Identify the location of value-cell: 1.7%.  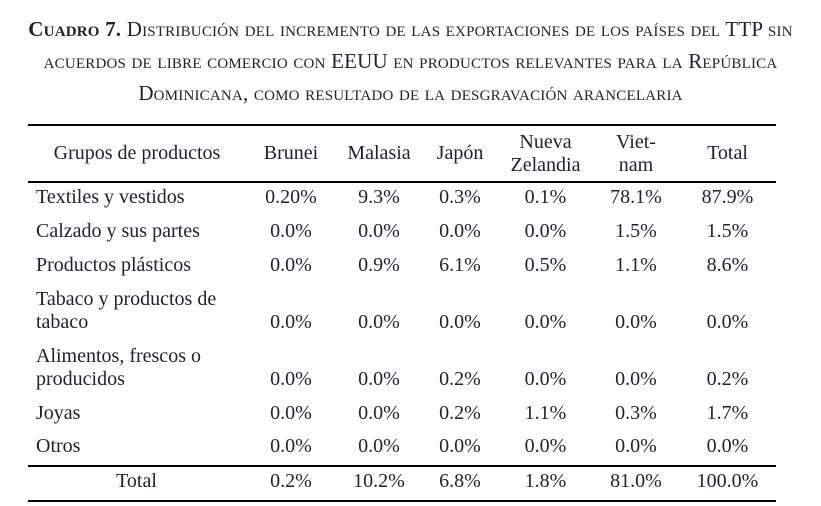
(727, 413).